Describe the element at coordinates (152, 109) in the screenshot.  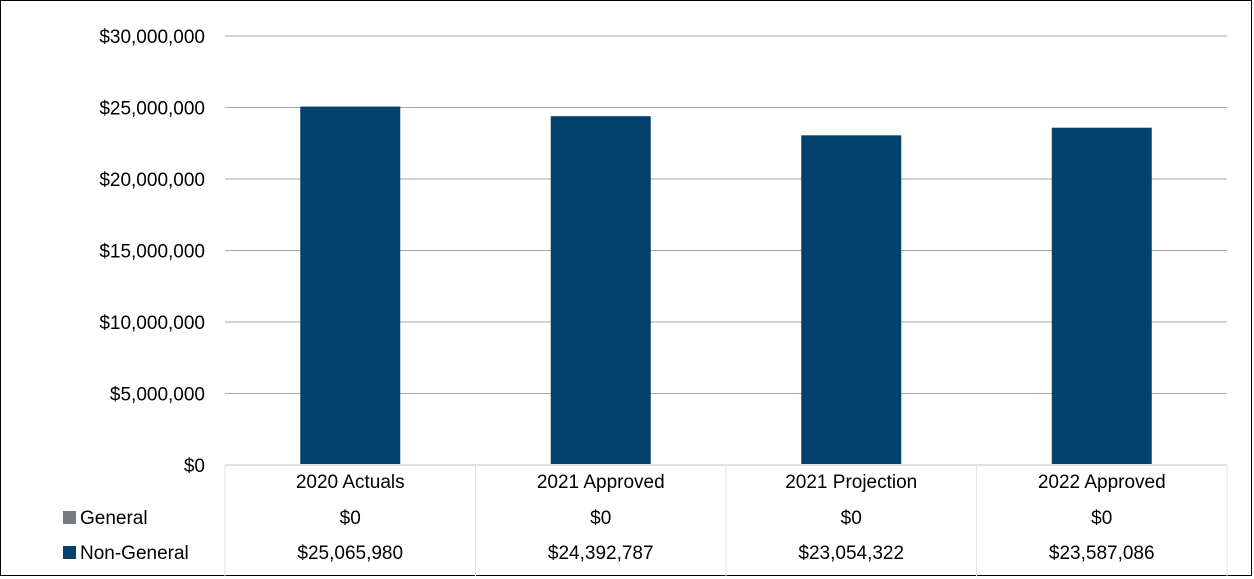
I see `y-tick-label: $25,000,000` at that location.